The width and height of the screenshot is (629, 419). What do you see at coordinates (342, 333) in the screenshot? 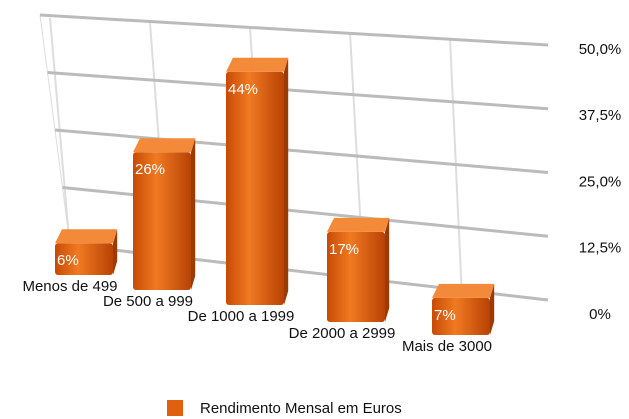
I see `x-tick-label: De 2000 a 2999` at bounding box center [342, 333].